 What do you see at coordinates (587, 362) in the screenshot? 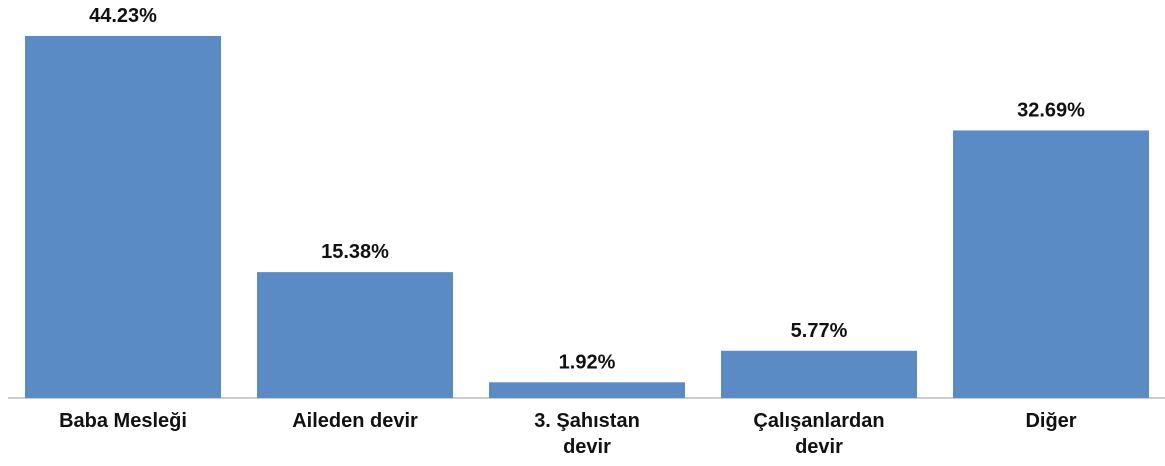
I see `value-label: 1.92%` at bounding box center [587, 362].